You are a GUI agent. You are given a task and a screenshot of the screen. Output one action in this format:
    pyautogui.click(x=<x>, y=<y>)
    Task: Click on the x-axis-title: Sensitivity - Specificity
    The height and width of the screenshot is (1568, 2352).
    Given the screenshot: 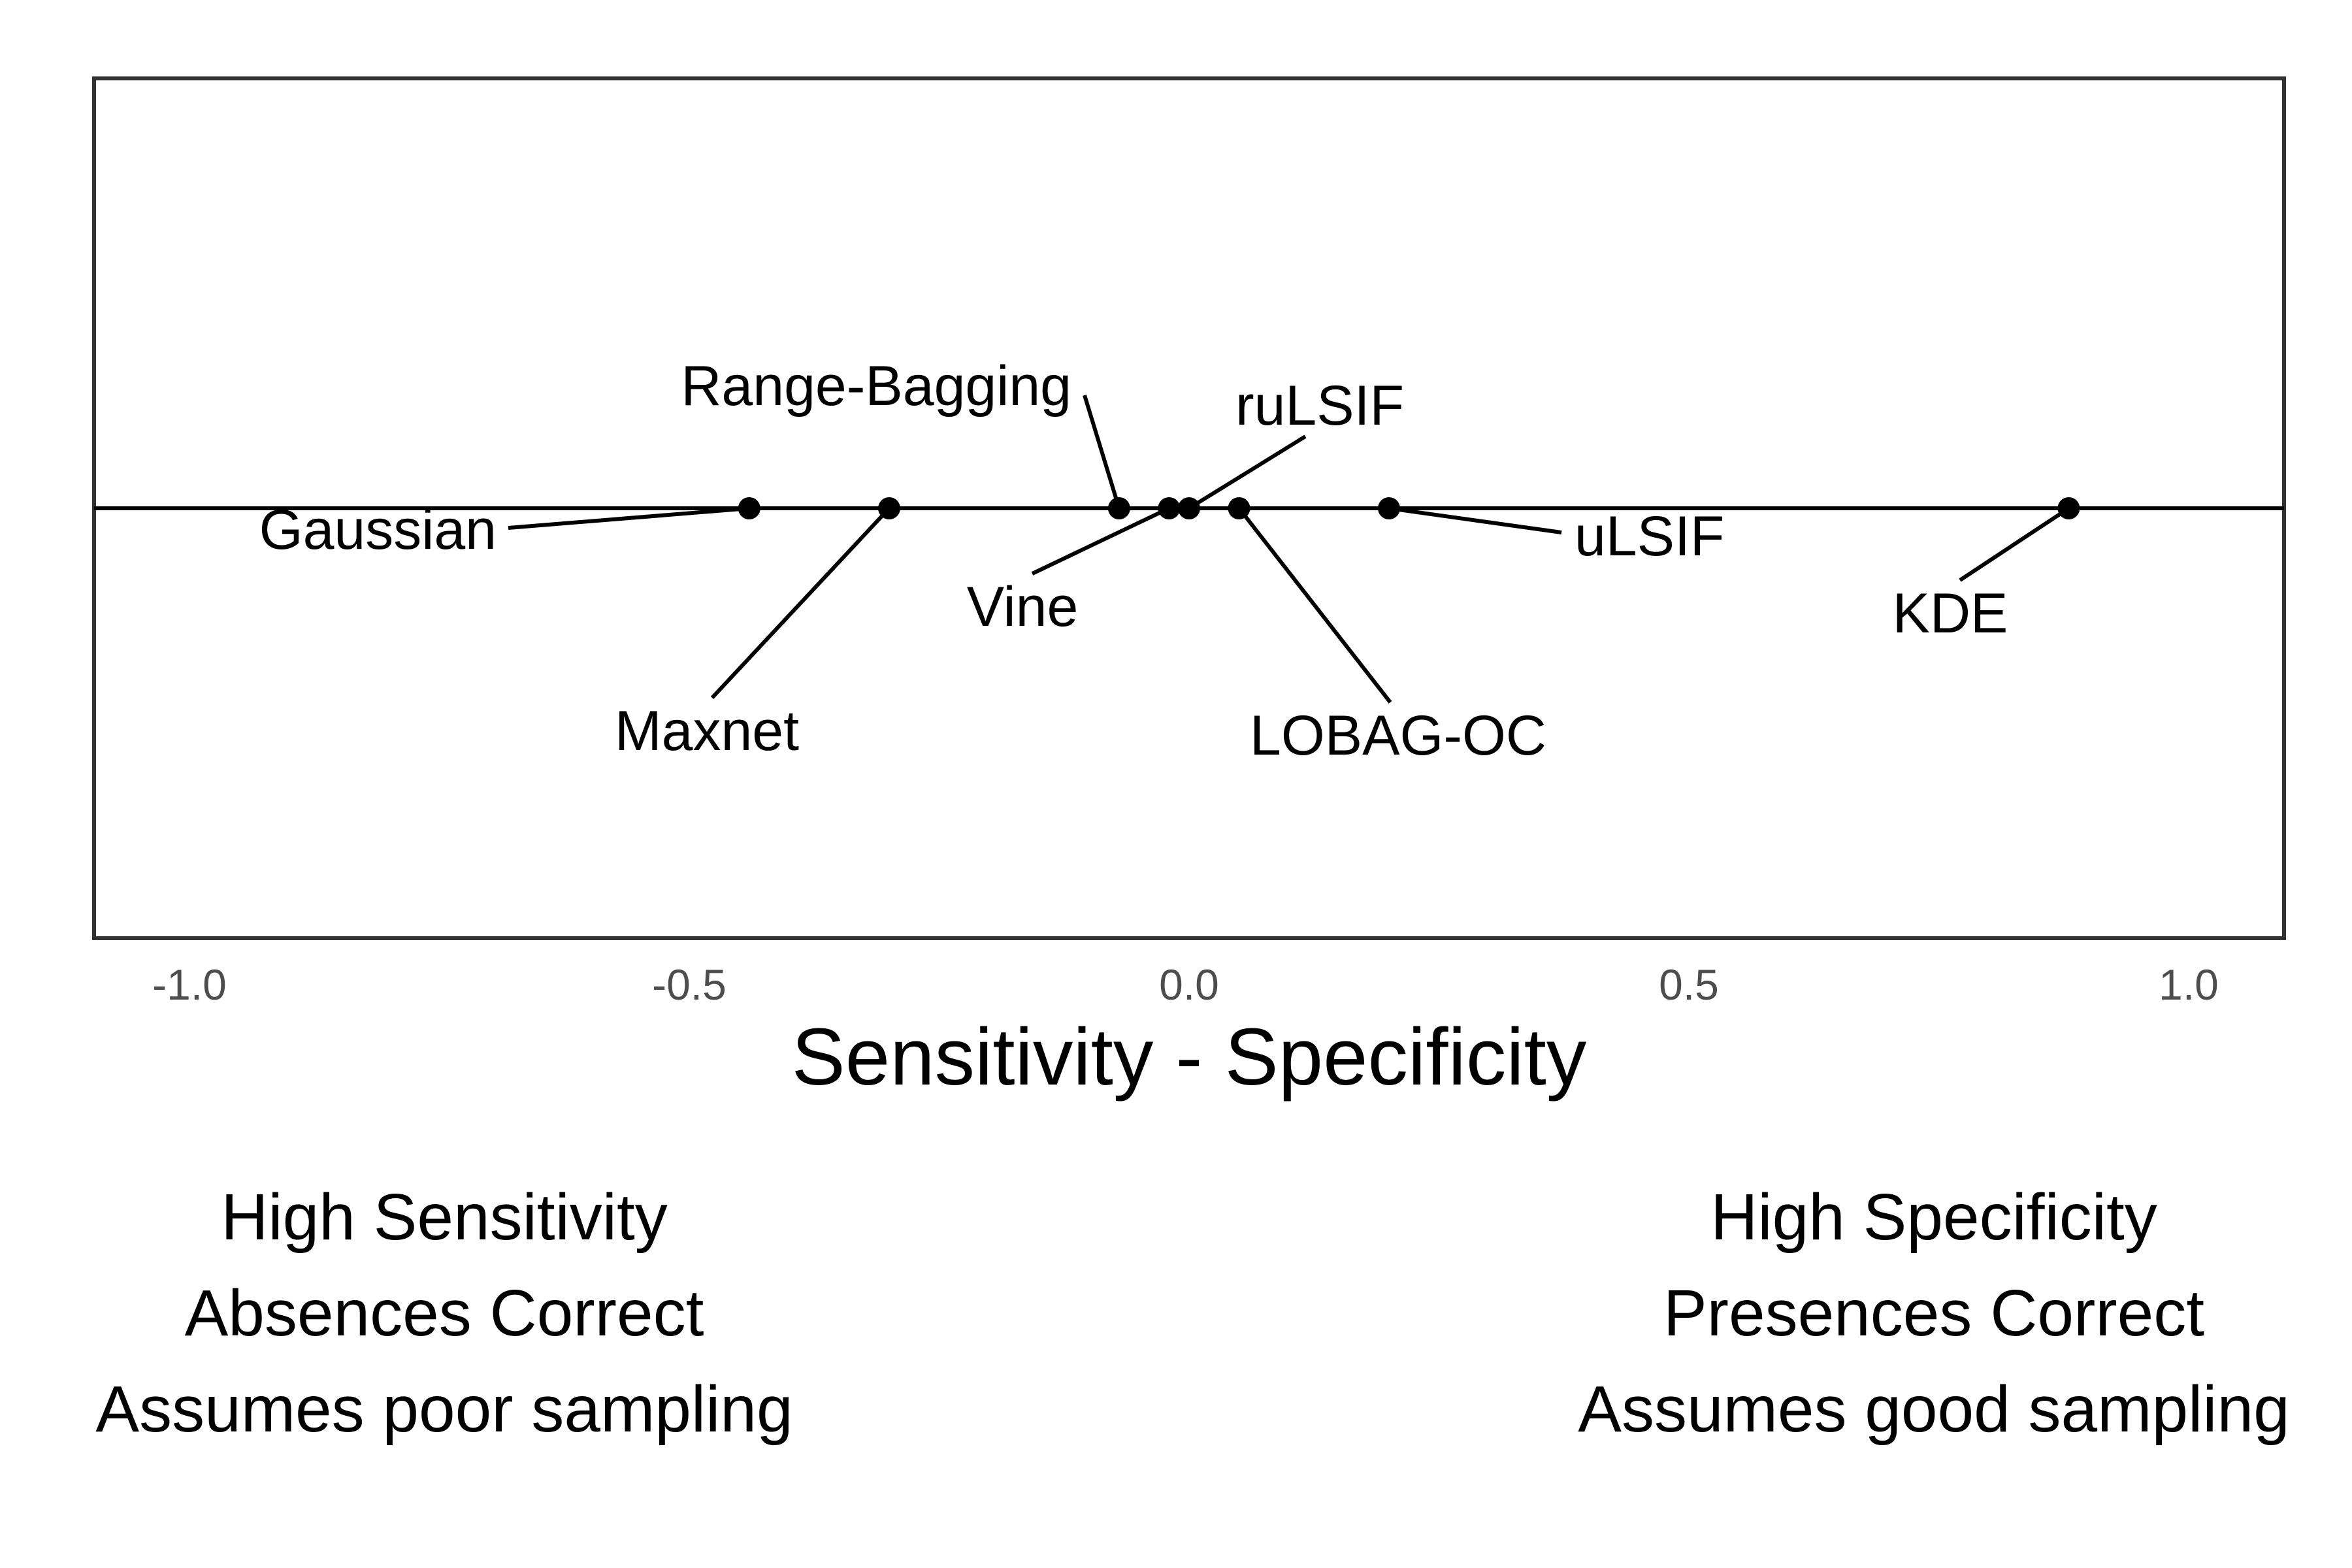 What is the action you would take?
    pyautogui.click(x=1189, y=1057)
    